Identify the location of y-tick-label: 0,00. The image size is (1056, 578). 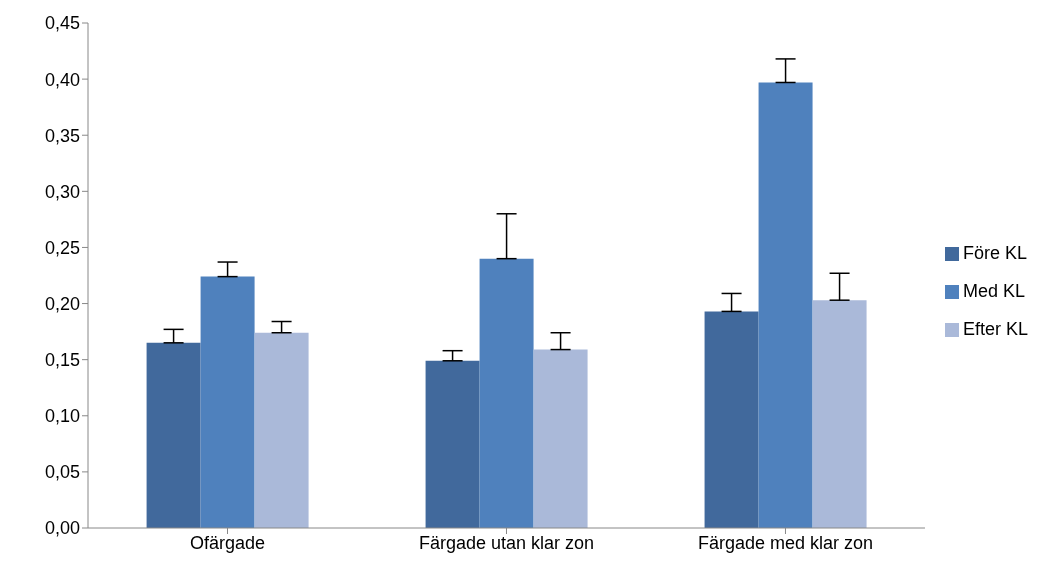
(62, 528).